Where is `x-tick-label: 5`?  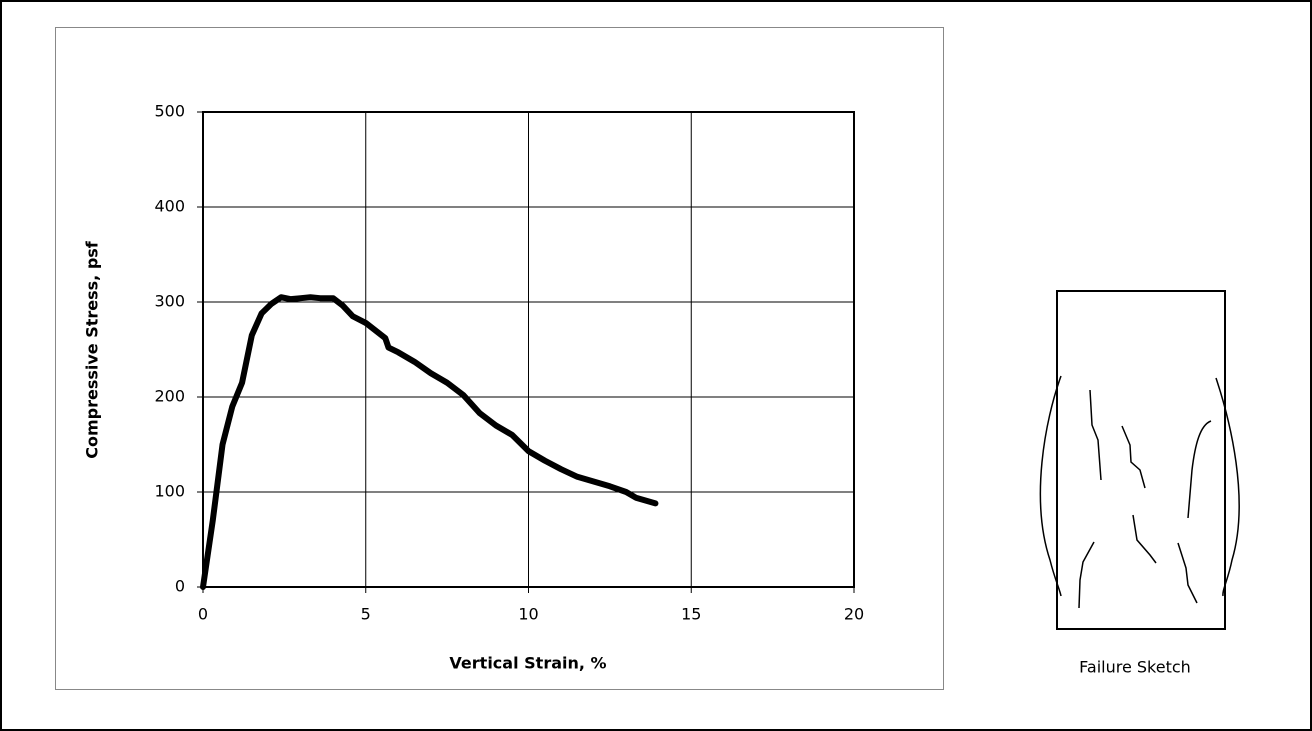
x-tick-label: 5 is located at coordinates (366, 614).